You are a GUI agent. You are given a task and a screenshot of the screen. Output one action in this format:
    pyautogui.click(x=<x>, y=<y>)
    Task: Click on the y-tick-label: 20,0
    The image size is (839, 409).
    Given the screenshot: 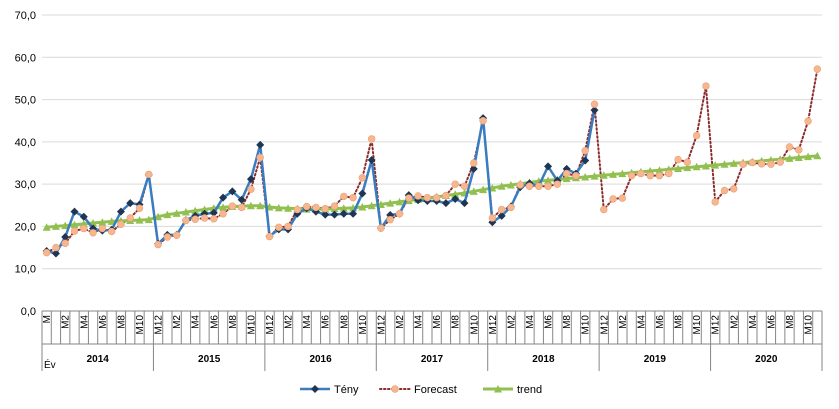 What is the action you would take?
    pyautogui.click(x=25, y=227)
    